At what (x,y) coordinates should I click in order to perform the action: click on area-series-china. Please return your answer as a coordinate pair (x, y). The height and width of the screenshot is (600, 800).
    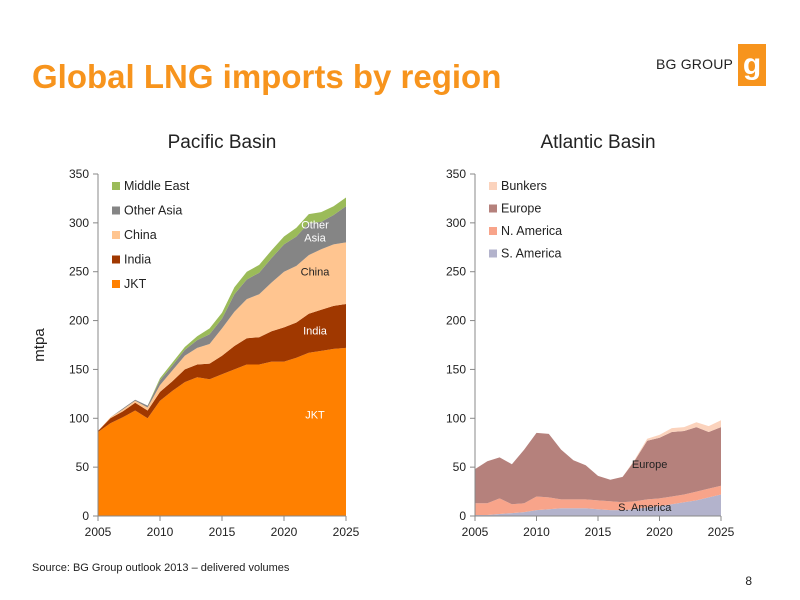
    Looking at the image, I should click on (222, 336).